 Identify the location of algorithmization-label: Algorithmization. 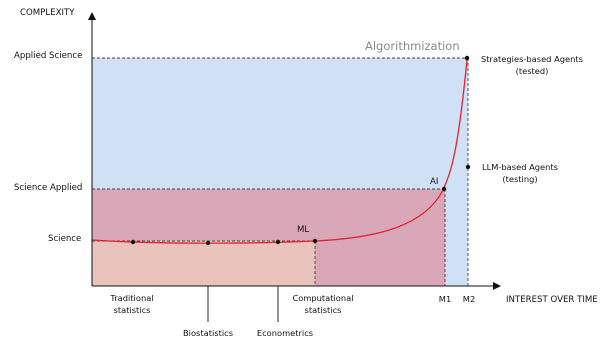
(412, 46).